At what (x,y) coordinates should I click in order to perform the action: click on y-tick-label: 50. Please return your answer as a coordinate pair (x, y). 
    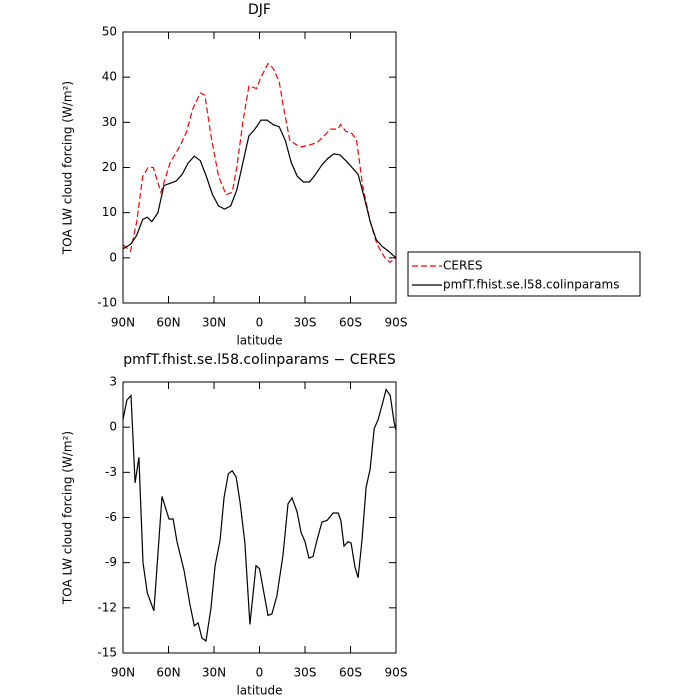
    Looking at the image, I should click on (109, 32).